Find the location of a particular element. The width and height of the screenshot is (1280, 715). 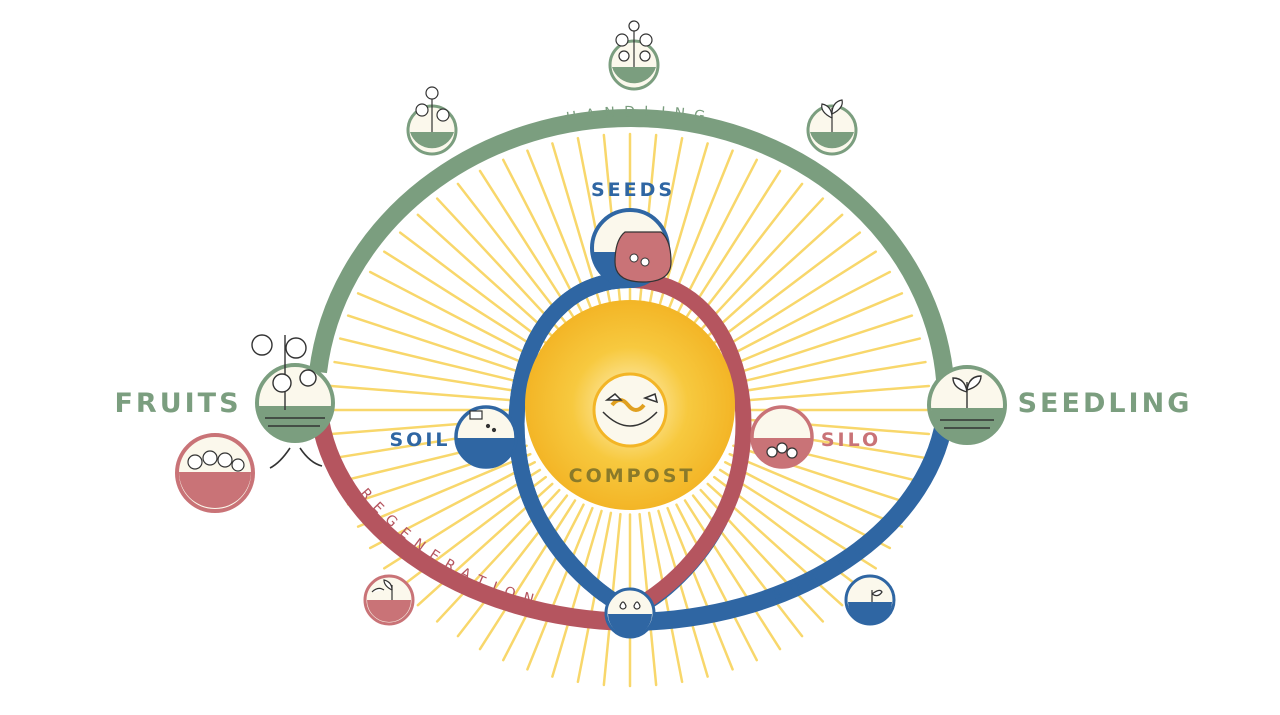

hand-plant-icon is located at coordinates (382, 589).